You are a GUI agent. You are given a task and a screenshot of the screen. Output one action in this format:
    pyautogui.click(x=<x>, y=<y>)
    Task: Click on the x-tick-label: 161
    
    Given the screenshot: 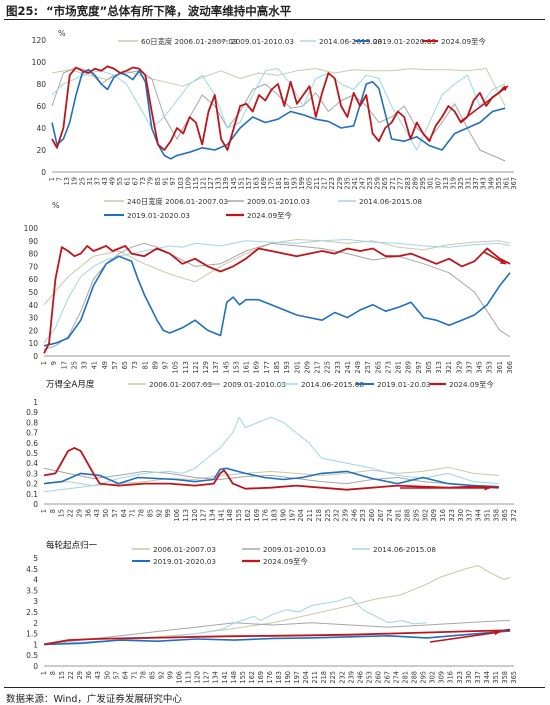 What is the action you would take?
    pyautogui.click(x=247, y=367)
    